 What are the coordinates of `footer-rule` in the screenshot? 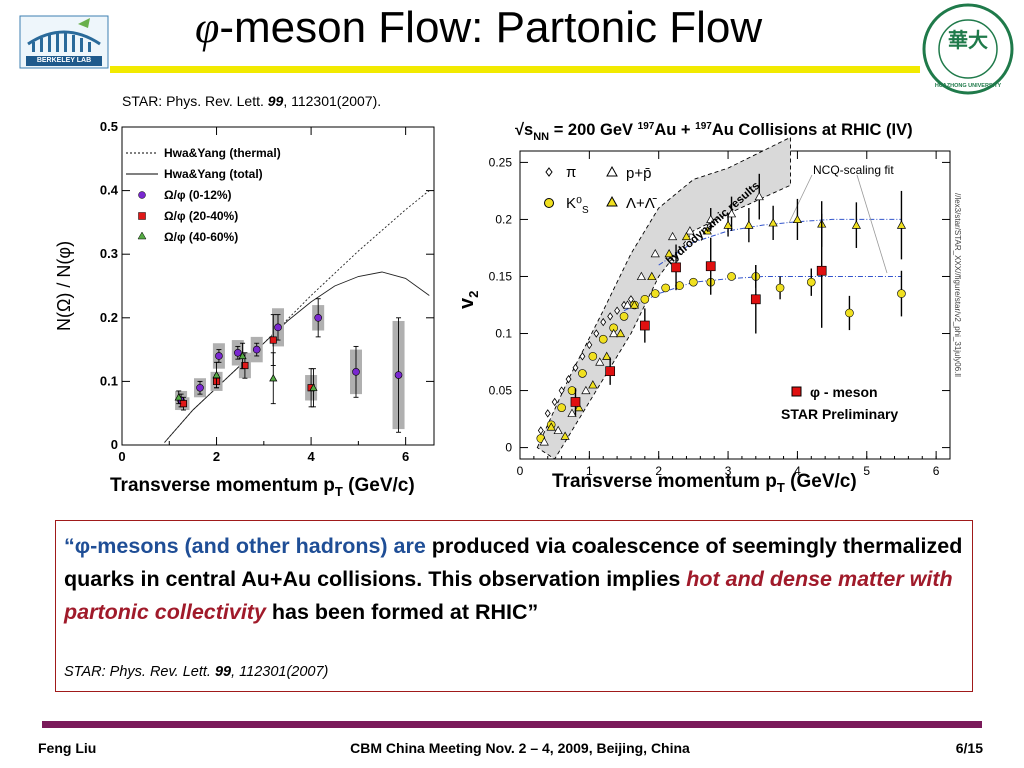 It's located at (512, 724).